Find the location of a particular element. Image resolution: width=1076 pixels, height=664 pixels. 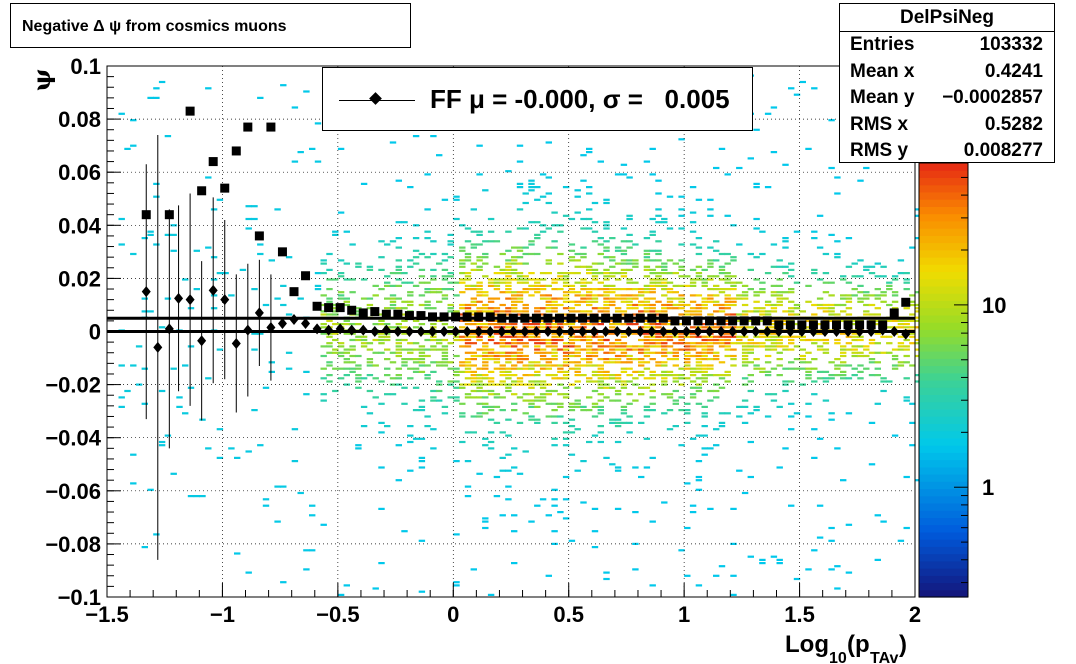

x-tick-label: −1 is located at coordinates (222, 614).